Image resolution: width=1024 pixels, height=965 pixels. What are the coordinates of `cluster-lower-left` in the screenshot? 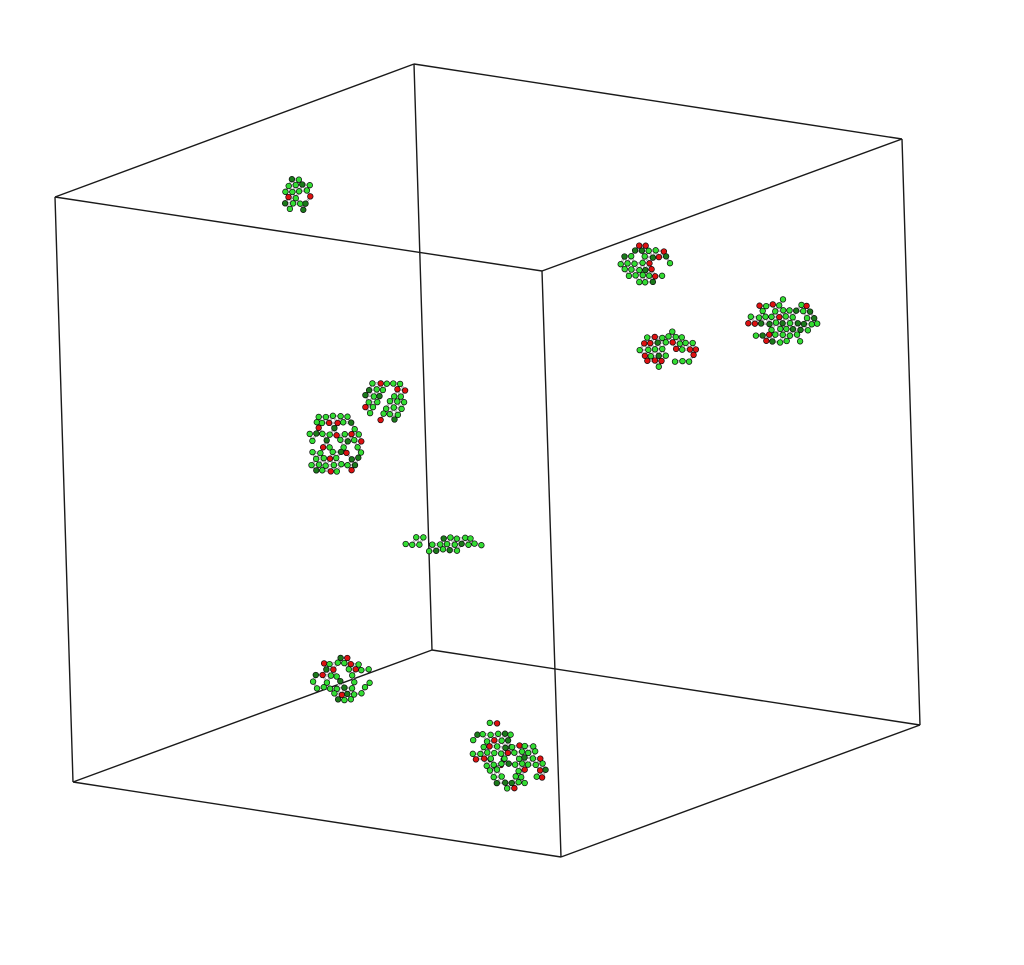 It's located at (341, 679).